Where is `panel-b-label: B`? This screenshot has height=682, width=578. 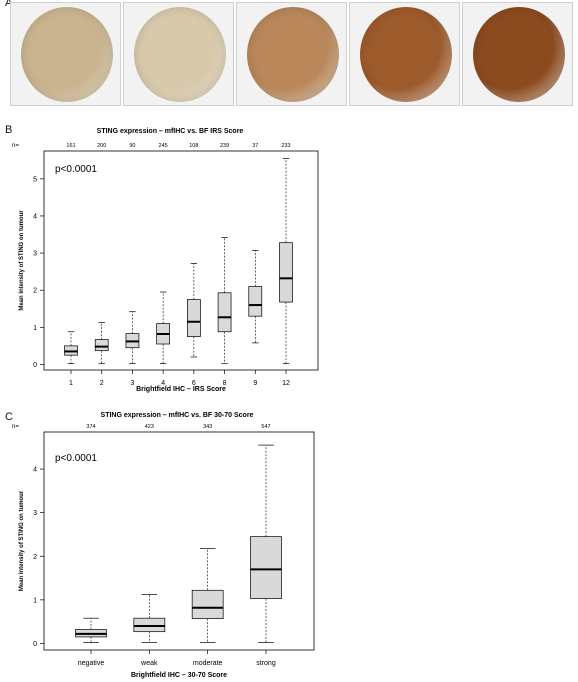
panel-b-label: B is located at coordinates (9, 130).